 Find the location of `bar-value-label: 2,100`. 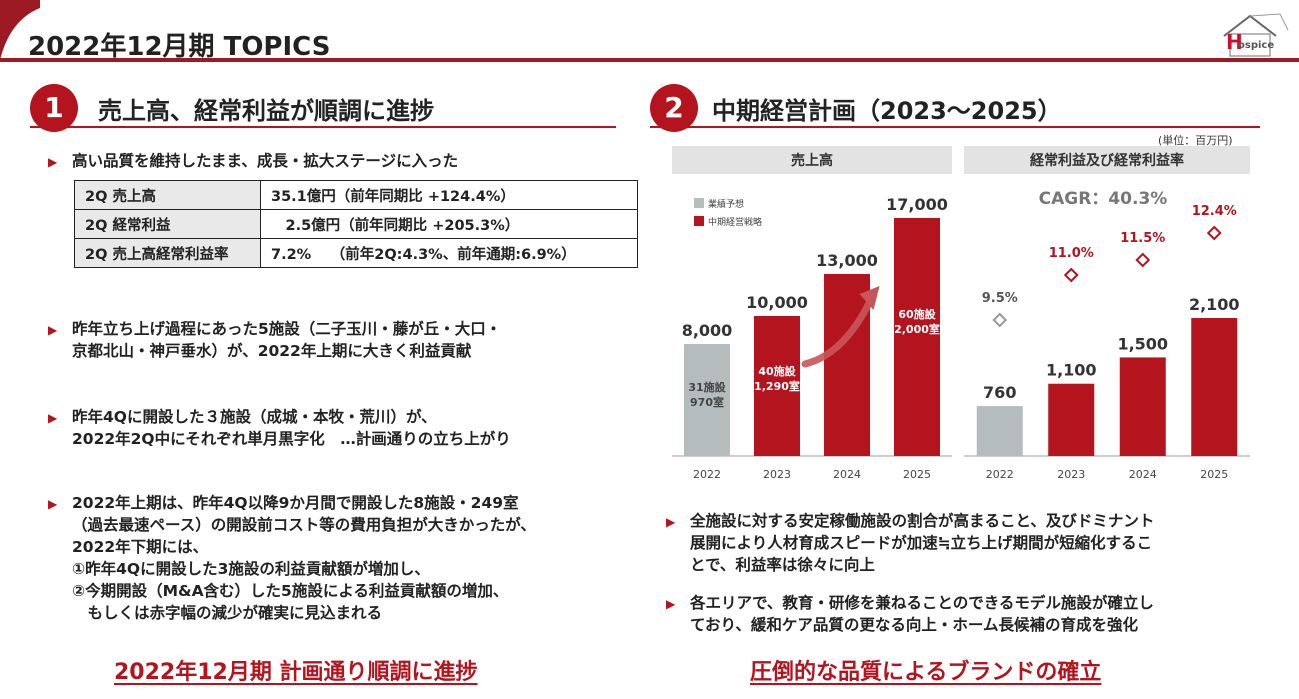

bar-value-label: 2,100 is located at coordinates (1214, 304).